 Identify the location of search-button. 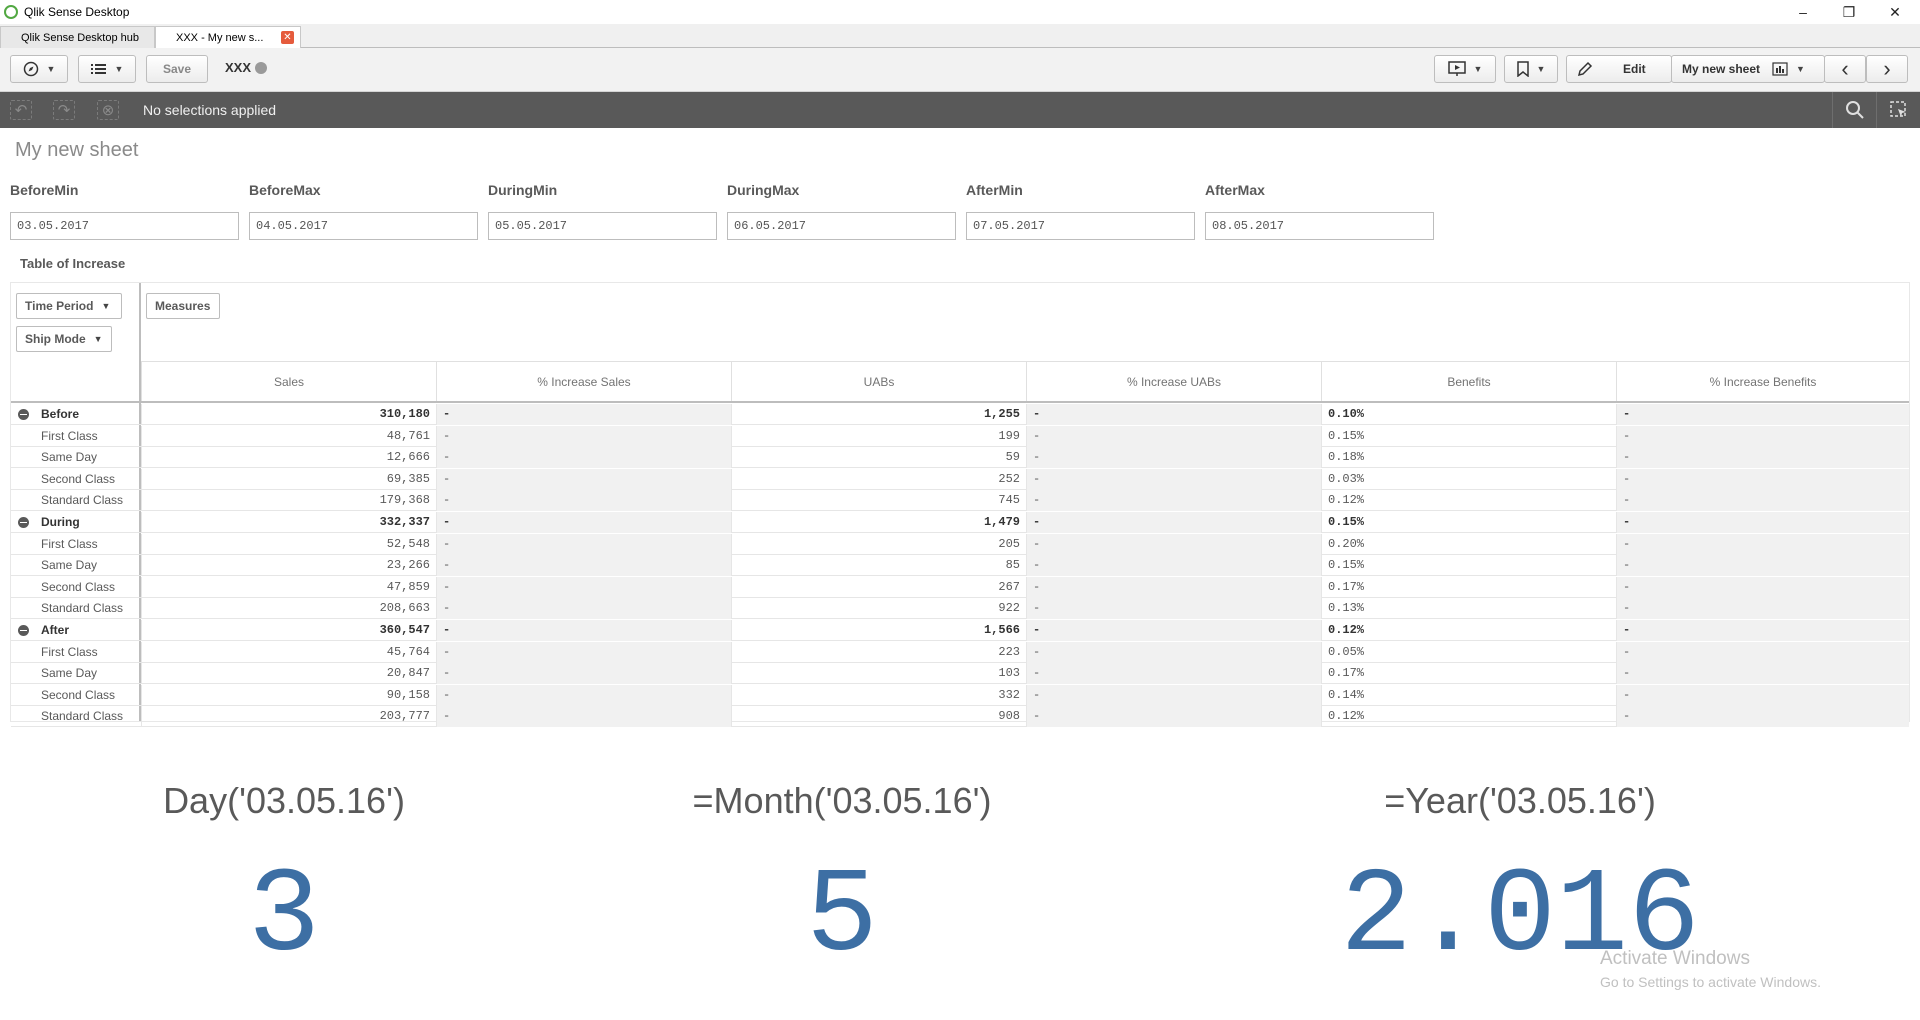
(1854, 110).